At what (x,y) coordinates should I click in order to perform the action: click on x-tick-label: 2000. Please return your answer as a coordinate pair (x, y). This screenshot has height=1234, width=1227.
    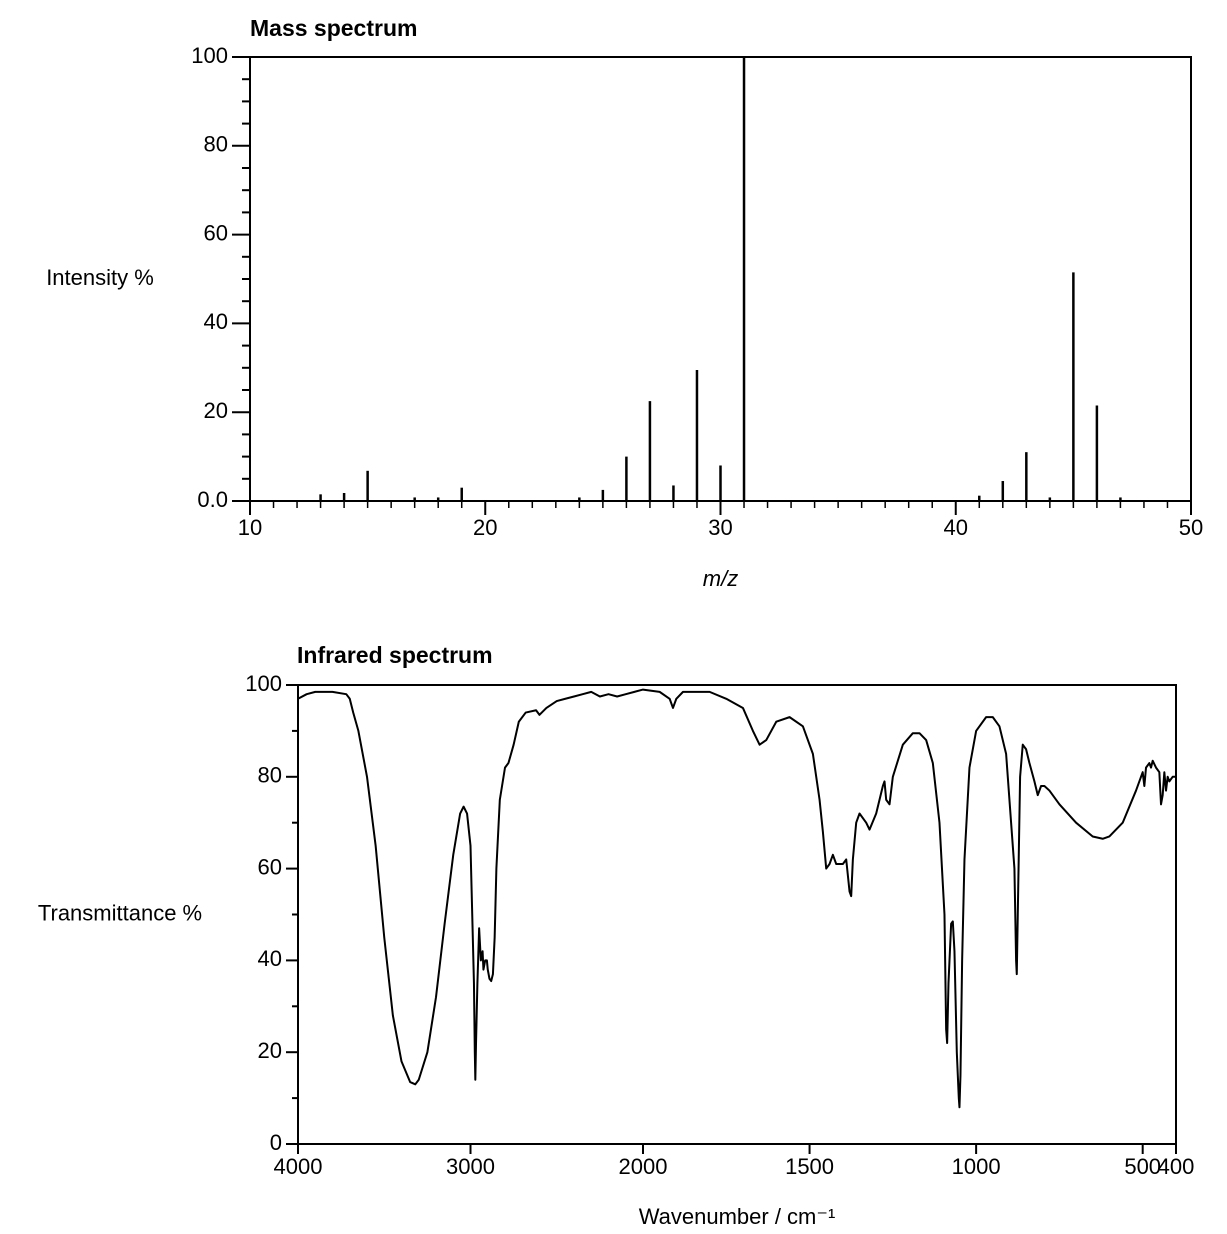
    Looking at the image, I should click on (643, 1166).